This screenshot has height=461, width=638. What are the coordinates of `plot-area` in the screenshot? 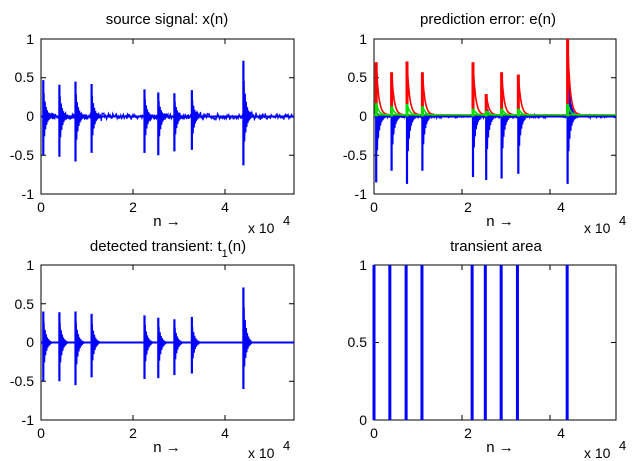 It's located at (495, 342).